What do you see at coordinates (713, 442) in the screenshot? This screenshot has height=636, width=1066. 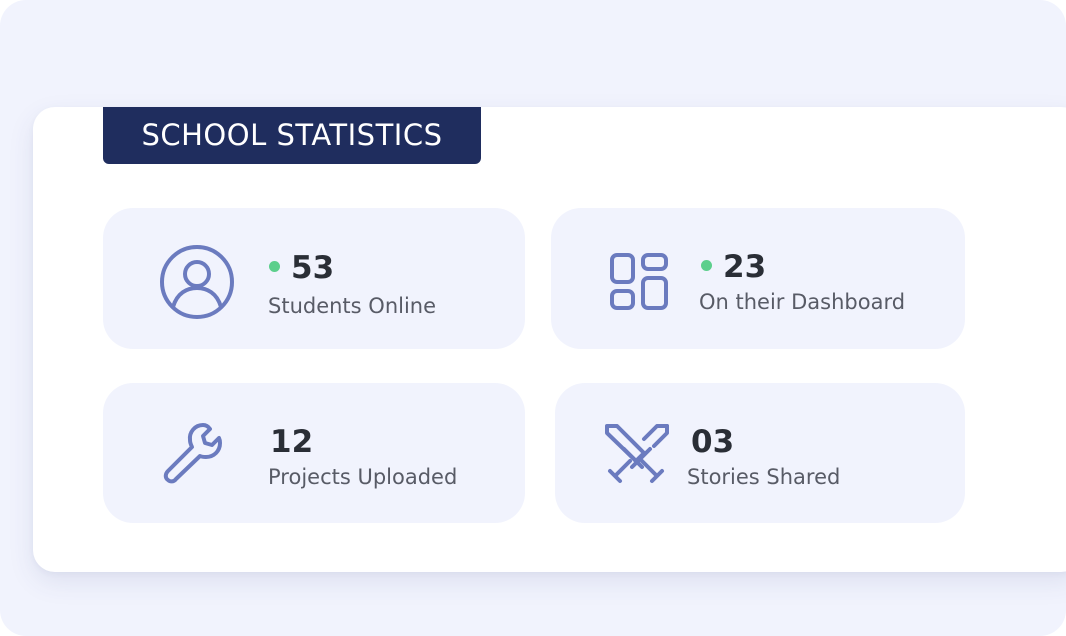 I see `stat-value: 03` at bounding box center [713, 442].